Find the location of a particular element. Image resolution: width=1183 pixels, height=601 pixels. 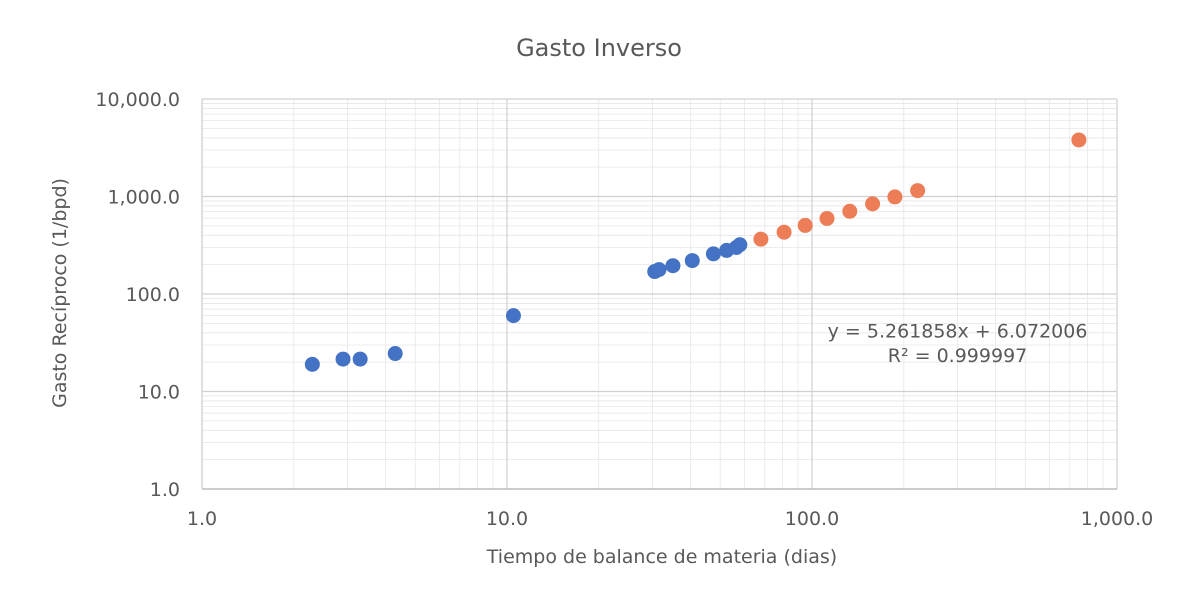

x-tick-label: 1.0 is located at coordinates (202, 519).